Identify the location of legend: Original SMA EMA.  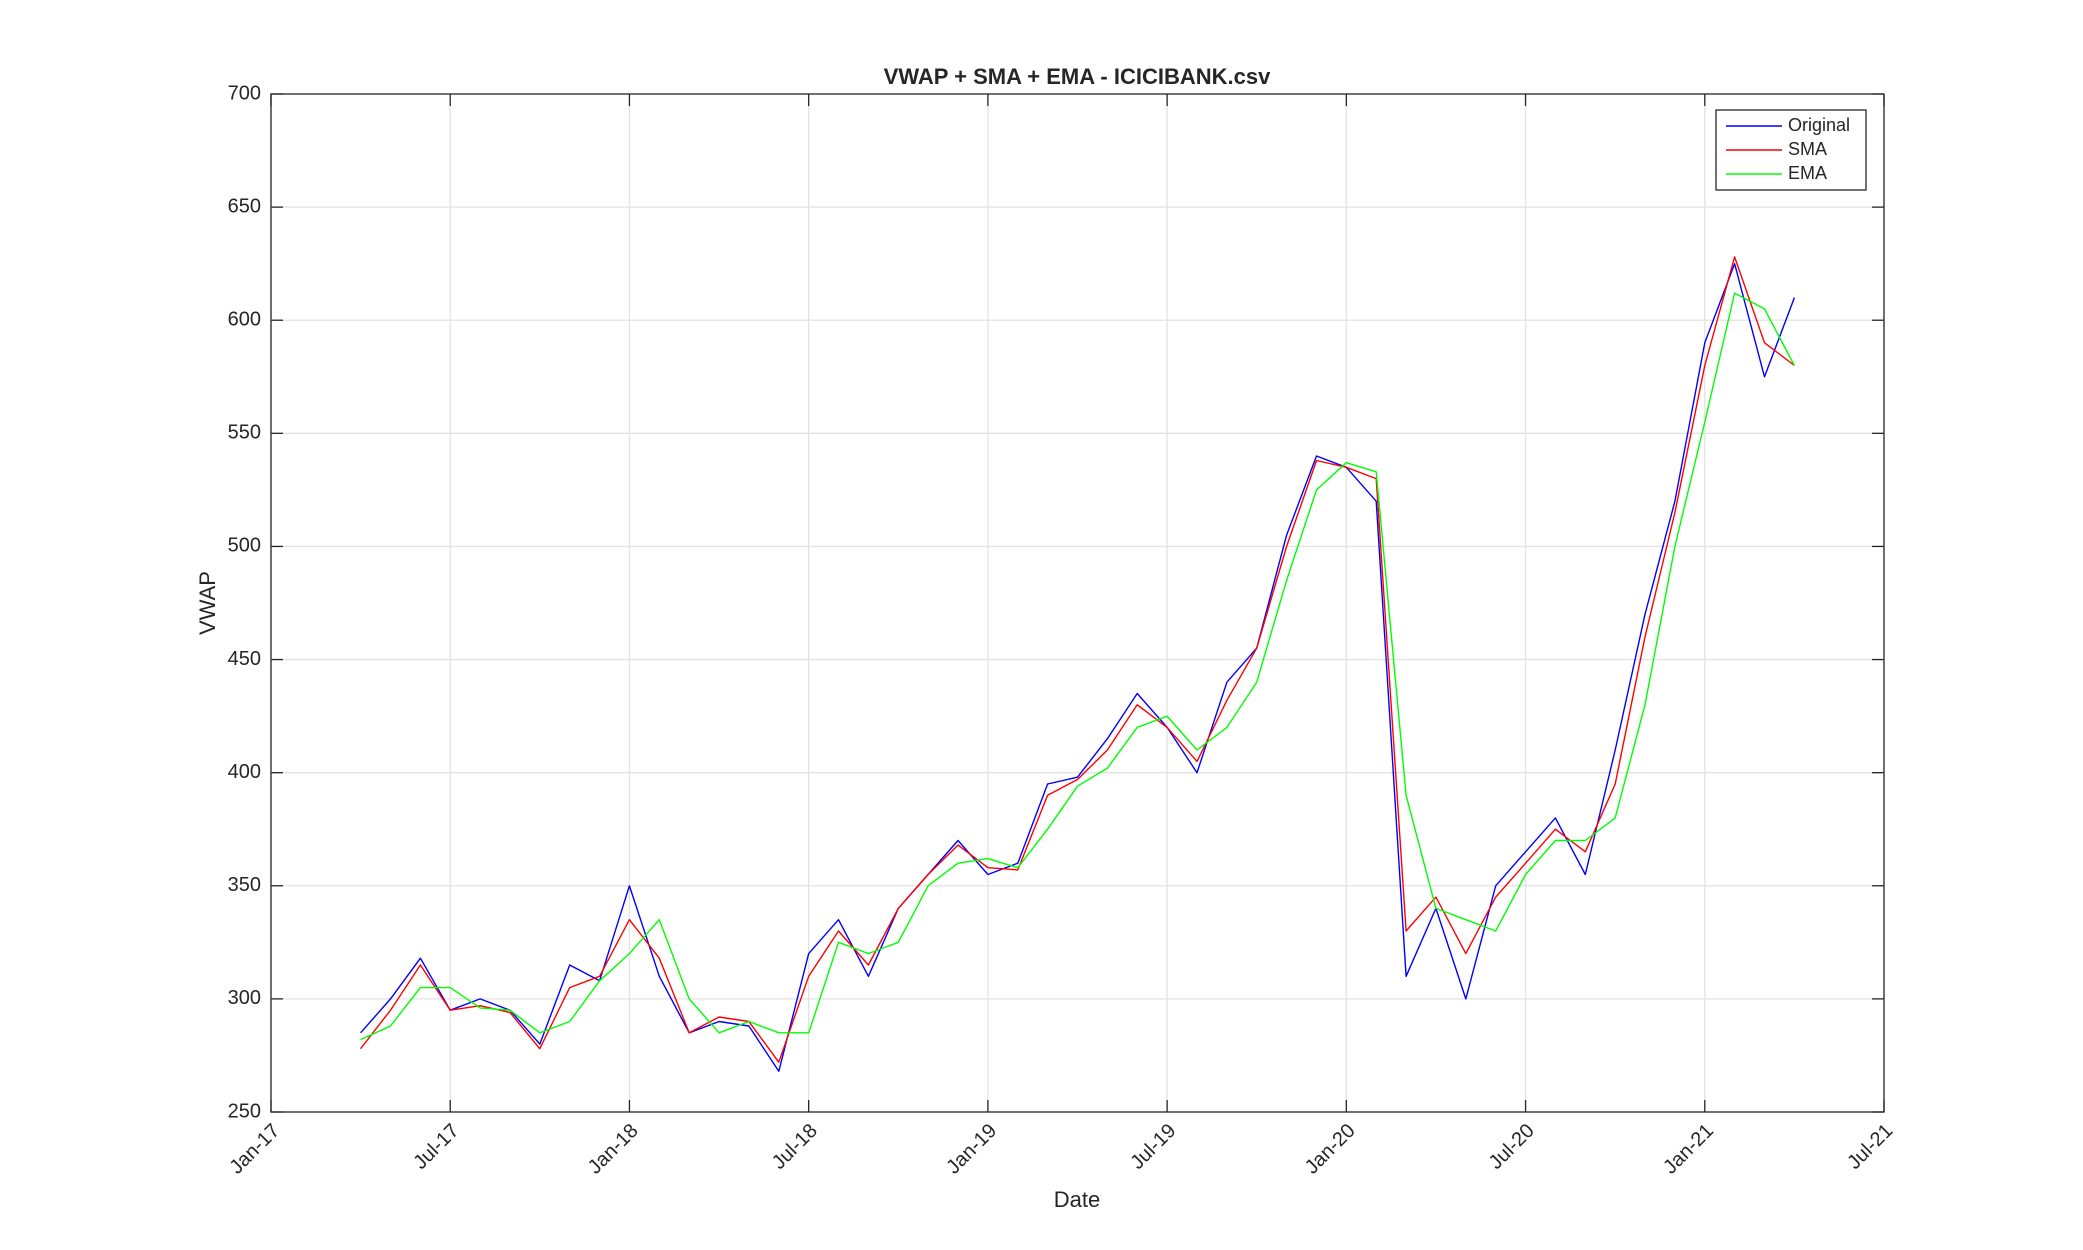
(1791, 150).